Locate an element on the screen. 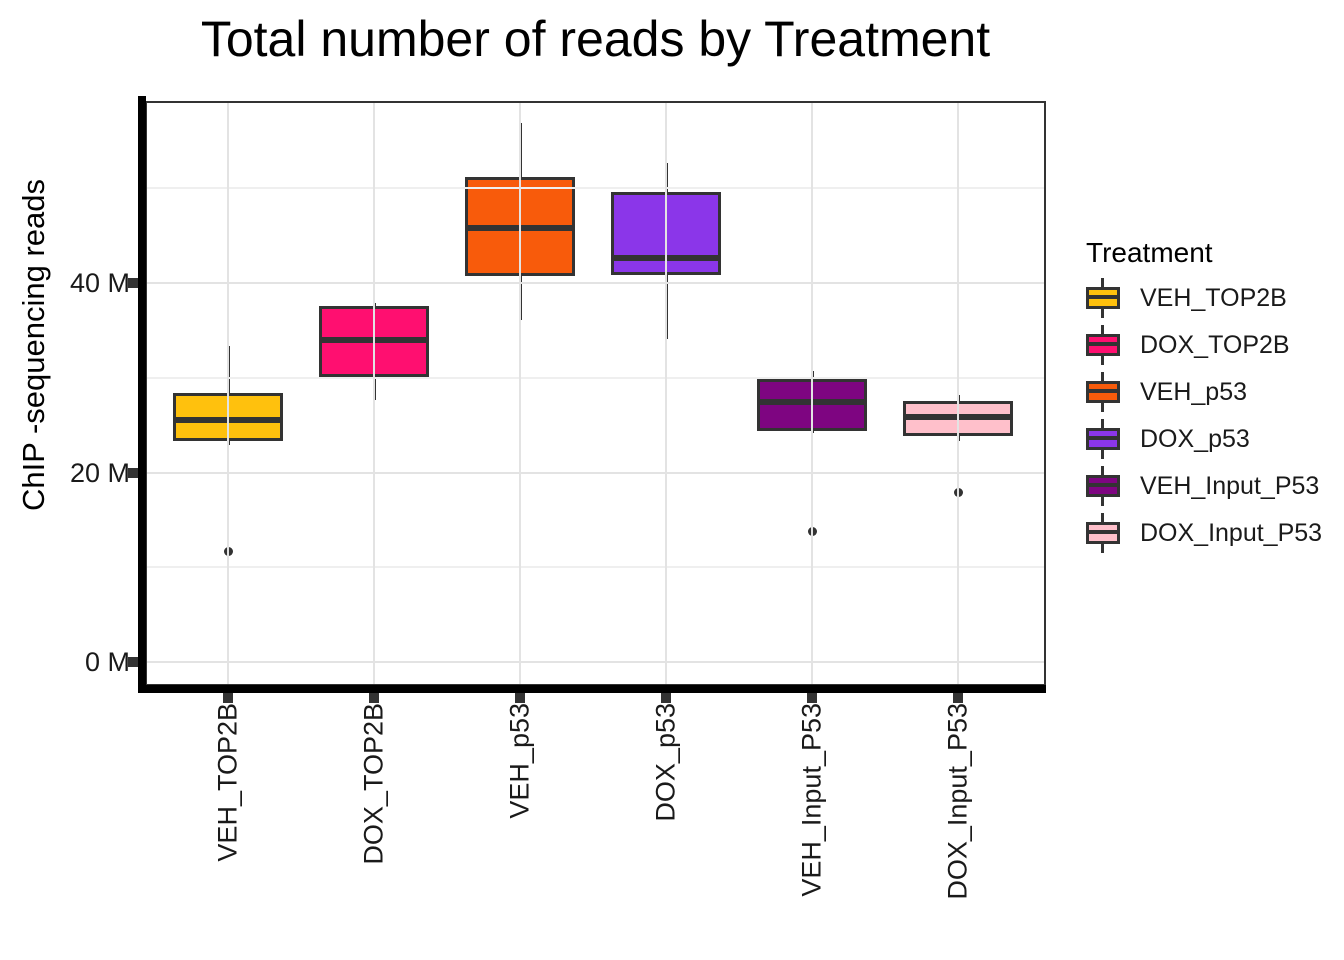 This screenshot has width=1344, height=960. x-axis-line is located at coordinates (592, 689).